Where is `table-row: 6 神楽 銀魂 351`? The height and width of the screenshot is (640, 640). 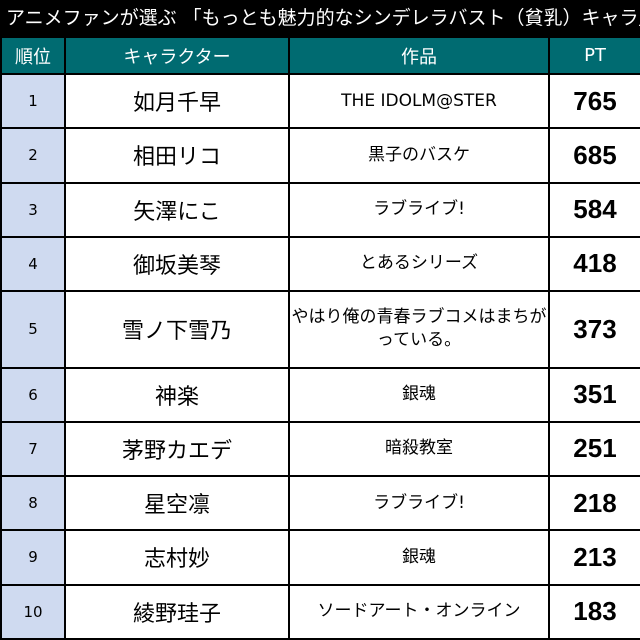 table-row: 6 神楽 銀魂 351 is located at coordinates (320, 394).